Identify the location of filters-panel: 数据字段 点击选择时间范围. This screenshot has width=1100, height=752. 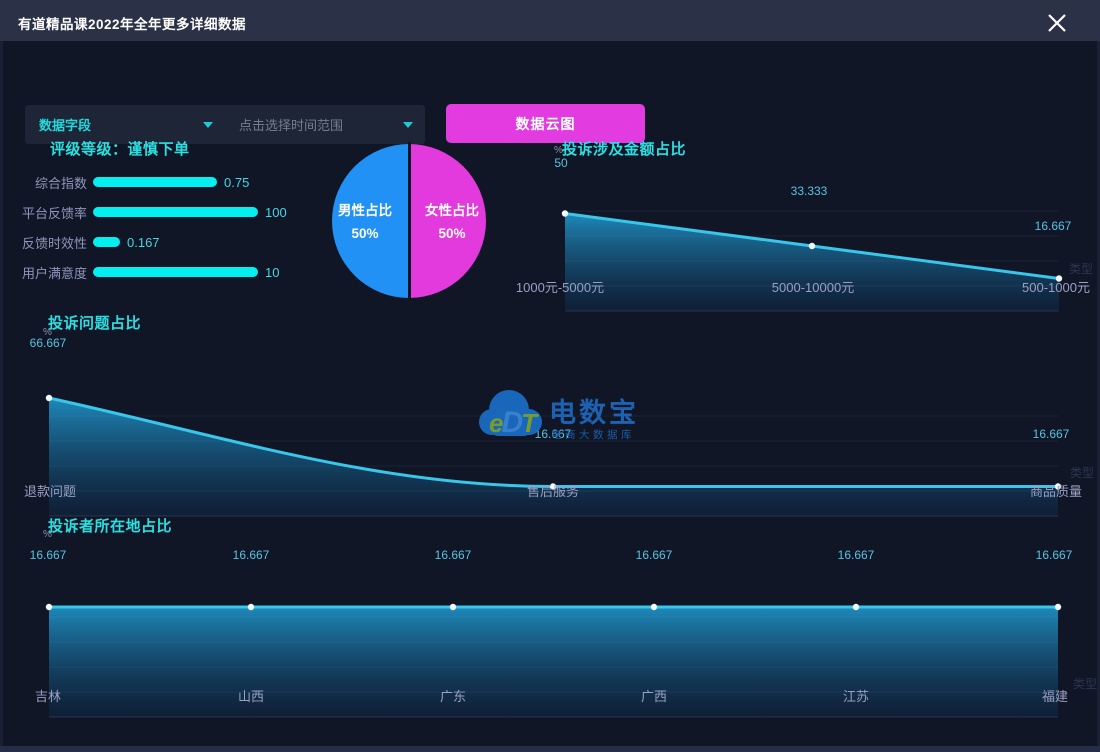
(225, 124).